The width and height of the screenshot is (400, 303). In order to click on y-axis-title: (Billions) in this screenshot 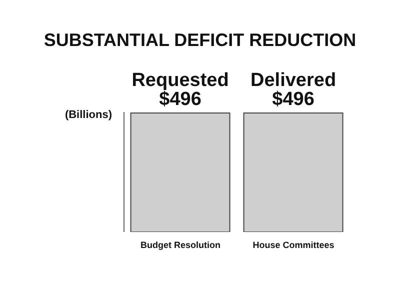, I will do `click(88, 115)`.